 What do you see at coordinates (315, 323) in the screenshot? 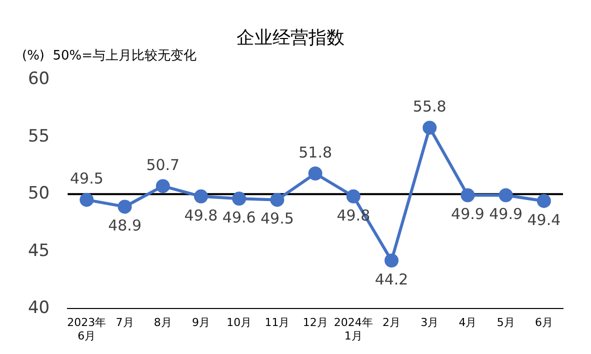
I see `x-tick-label: 12月` at bounding box center [315, 323].